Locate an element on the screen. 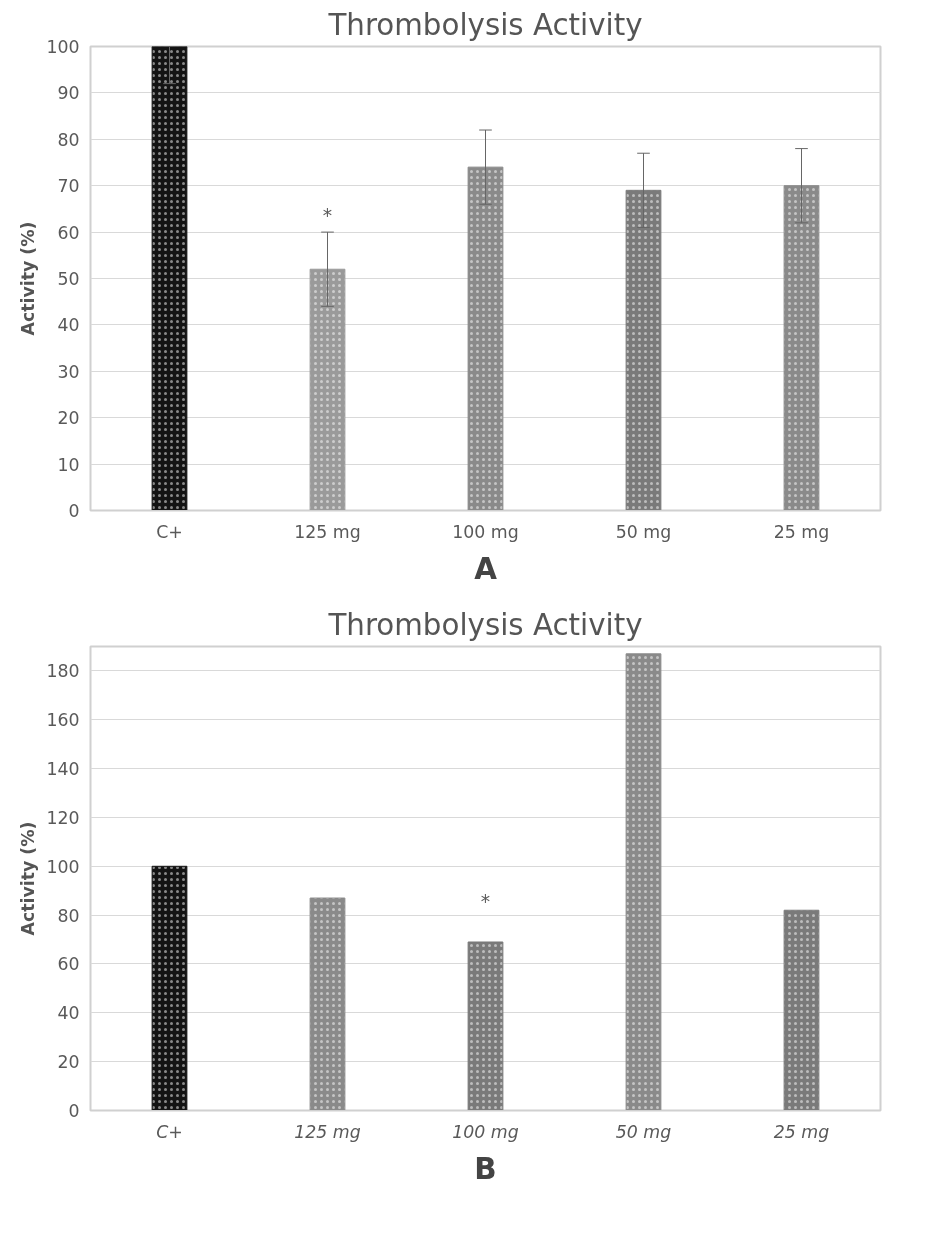  y-tick-label: 10 is located at coordinates (68, 464).